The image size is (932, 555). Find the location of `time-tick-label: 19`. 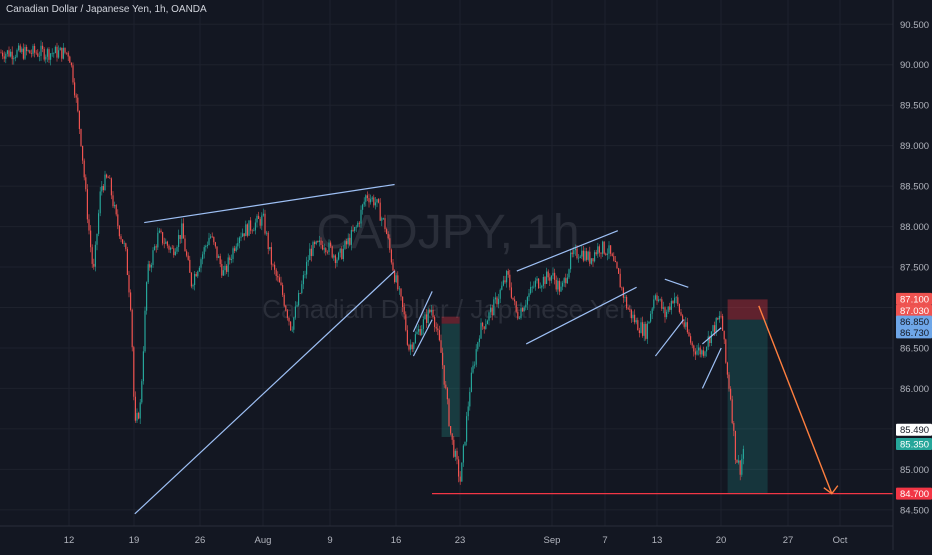

time-tick-label: 19 is located at coordinates (134, 540).